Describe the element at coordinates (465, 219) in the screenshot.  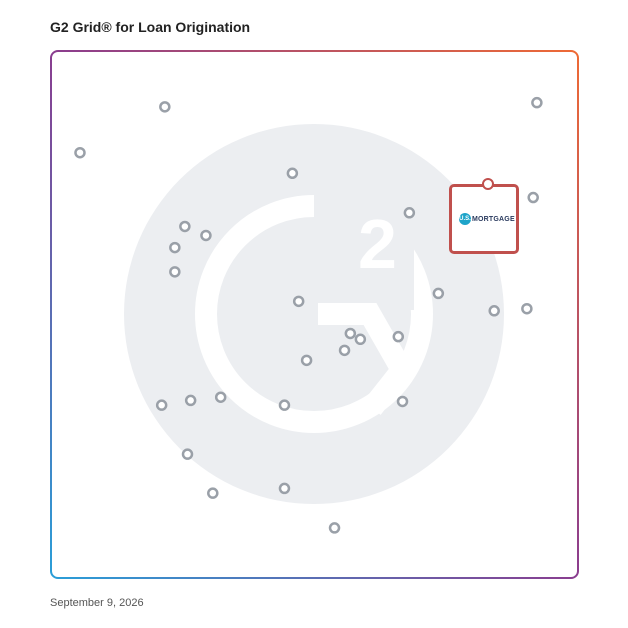
I see `logo-badge: U.S.` at that location.